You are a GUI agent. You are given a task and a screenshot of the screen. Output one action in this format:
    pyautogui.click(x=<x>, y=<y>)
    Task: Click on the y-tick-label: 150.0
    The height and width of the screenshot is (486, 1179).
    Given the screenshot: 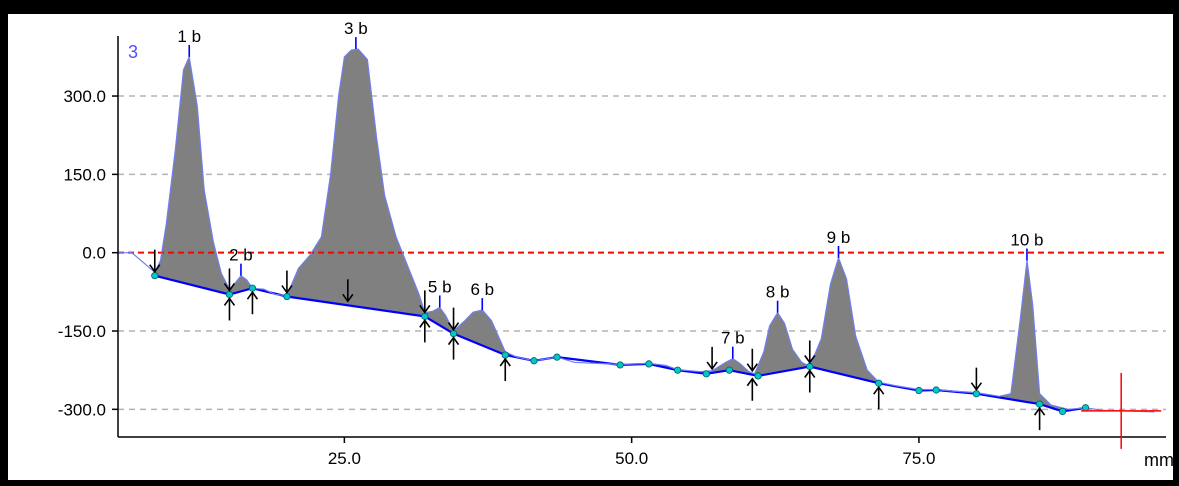 What is the action you would take?
    pyautogui.click(x=84, y=174)
    